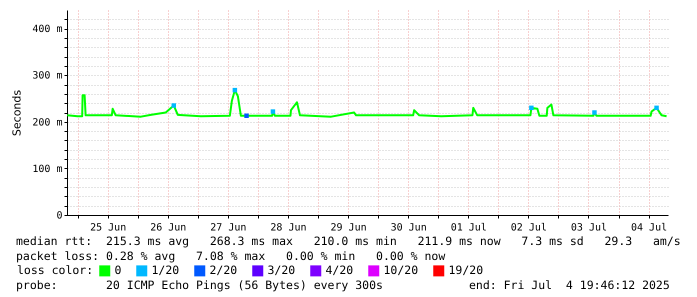  Describe the element at coordinates (408, 228) in the screenshot. I see `x-tick-label: 30 Jun` at that location.